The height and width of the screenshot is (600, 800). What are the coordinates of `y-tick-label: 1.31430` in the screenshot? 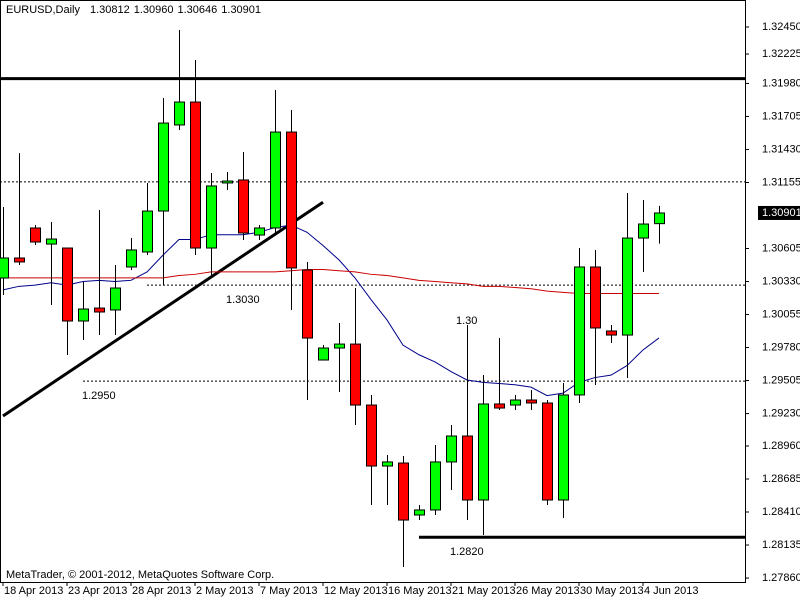 It's located at (781, 149).